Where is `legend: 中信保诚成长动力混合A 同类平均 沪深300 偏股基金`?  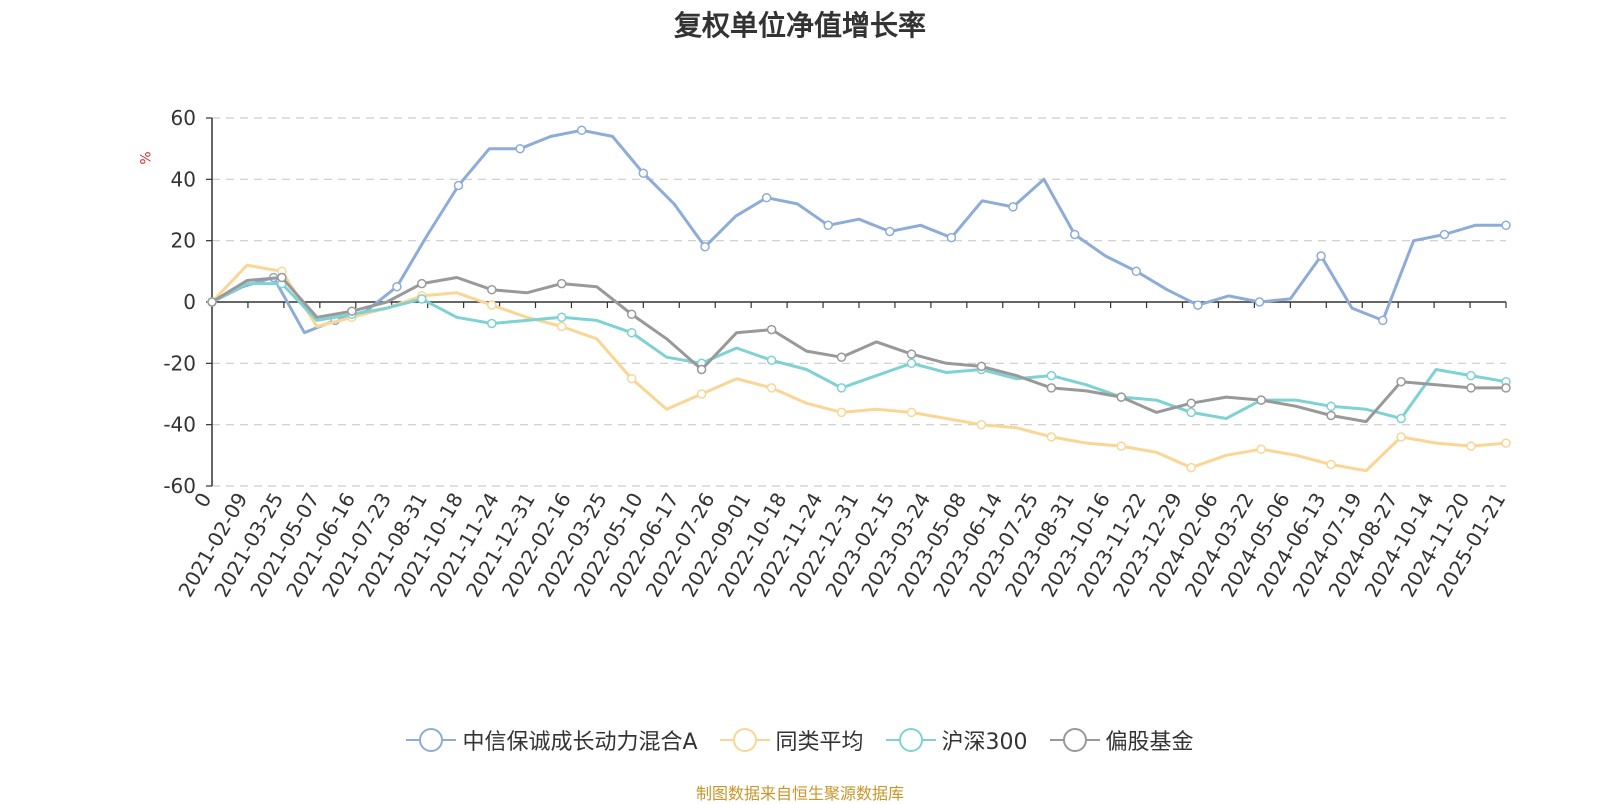
legend: 中信保诚成长动力混合A 同类平均 沪深300 偏股基金 is located at coordinates (800, 740).